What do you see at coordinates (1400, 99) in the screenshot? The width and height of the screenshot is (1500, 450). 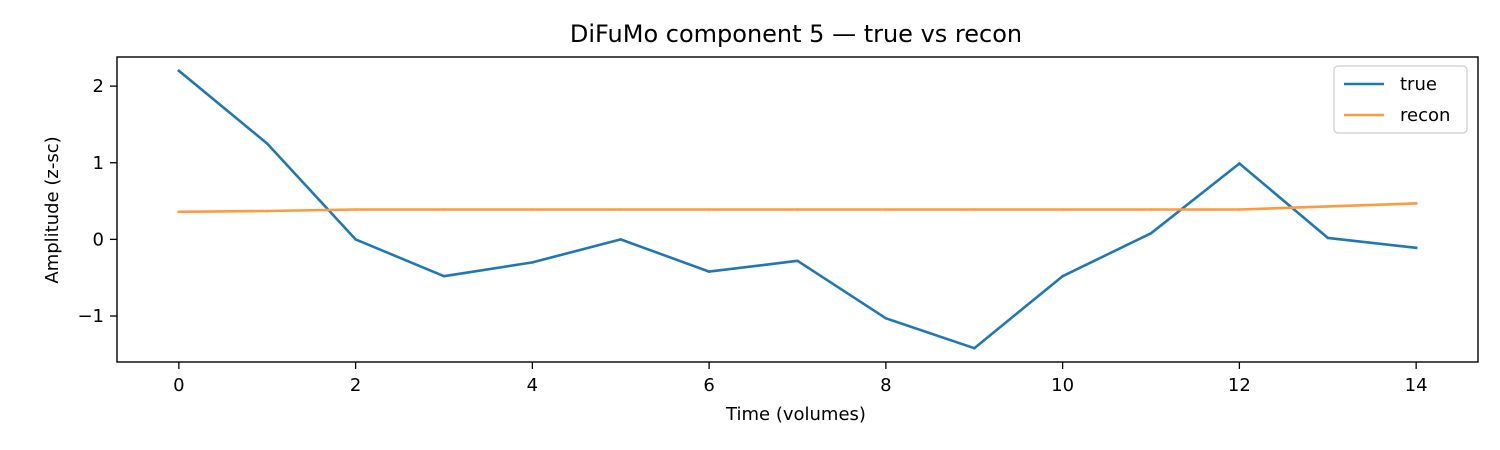 I see `legend: true recon` at bounding box center [1400, 99].